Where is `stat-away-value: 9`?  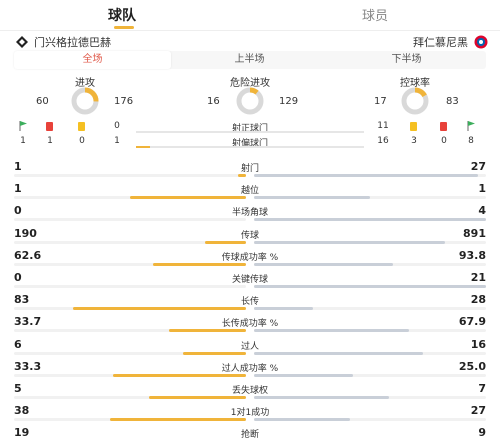 stat-away-value: 9 is located at coordinates (482, 433).